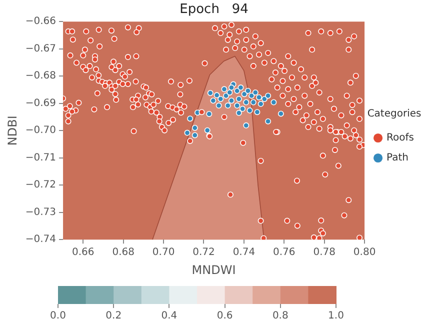  What do you see at coordinates (123, 252) in the screenshot?
I see `x-tick-label: 0.68` at bounding box center [123, 252].